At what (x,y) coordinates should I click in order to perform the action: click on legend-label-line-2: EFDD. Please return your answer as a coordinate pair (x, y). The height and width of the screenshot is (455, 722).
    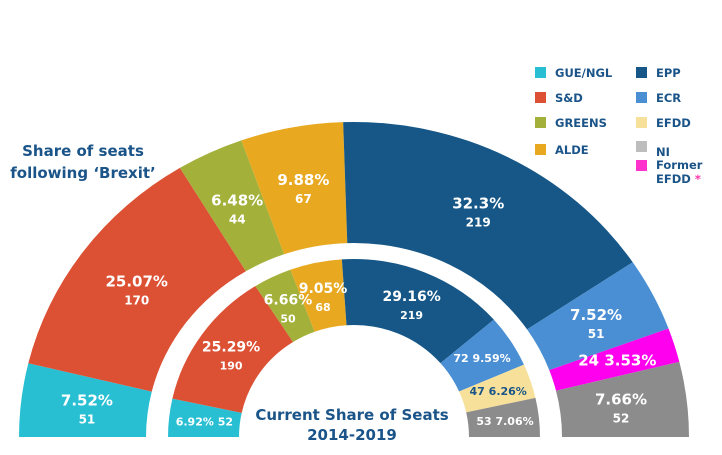
    Looking at the image, I should click on (673, 179).